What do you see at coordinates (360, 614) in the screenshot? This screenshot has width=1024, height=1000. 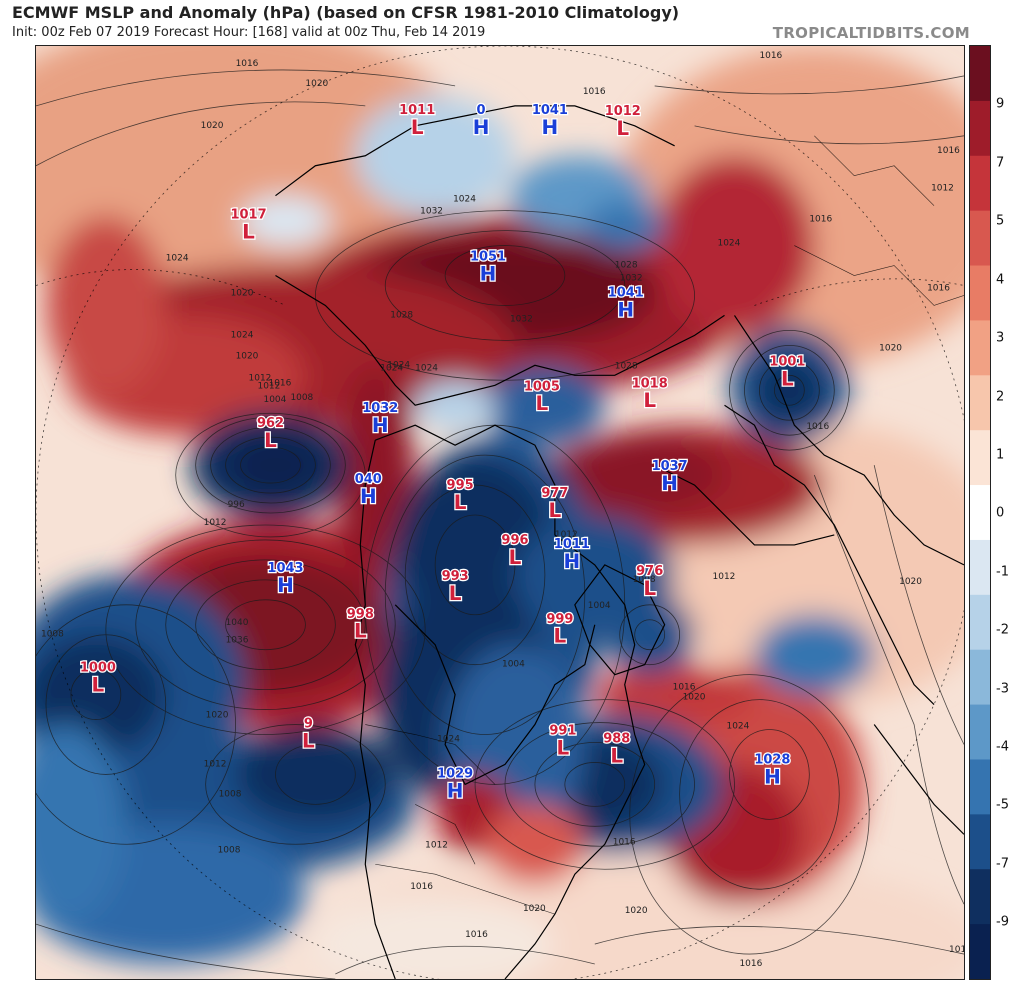 I see `pressure-value: 998` at bounding box center [360, 614].